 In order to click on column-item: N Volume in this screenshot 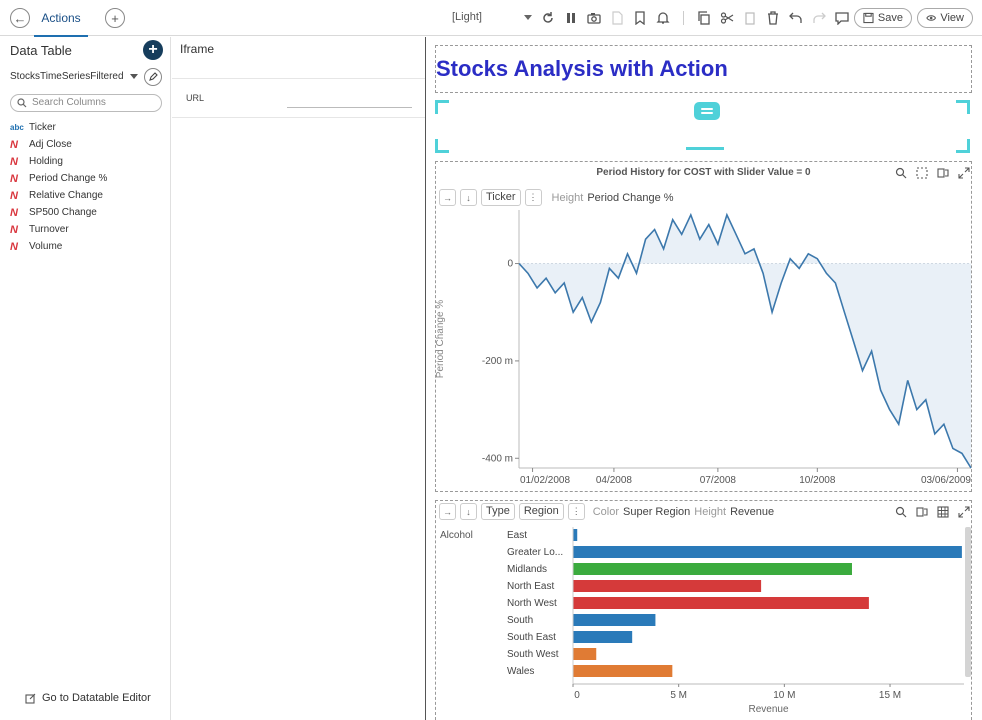, I will do `click(87, 246)`.